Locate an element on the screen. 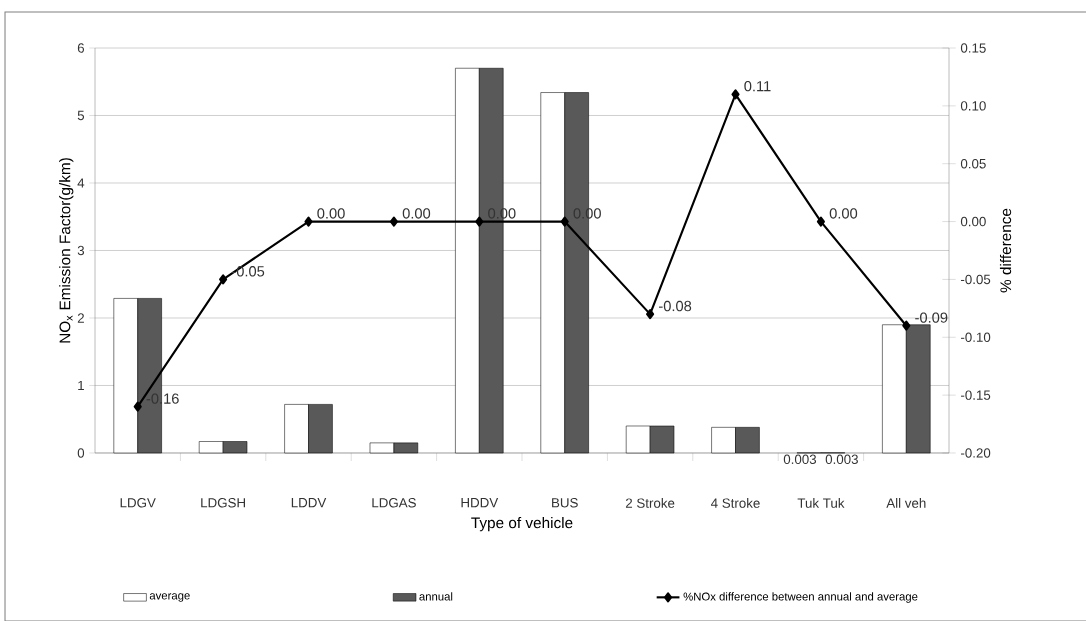 This screenshot has width=1086, height=621. data-label: 0.11 is located at coordinates (757, 86).